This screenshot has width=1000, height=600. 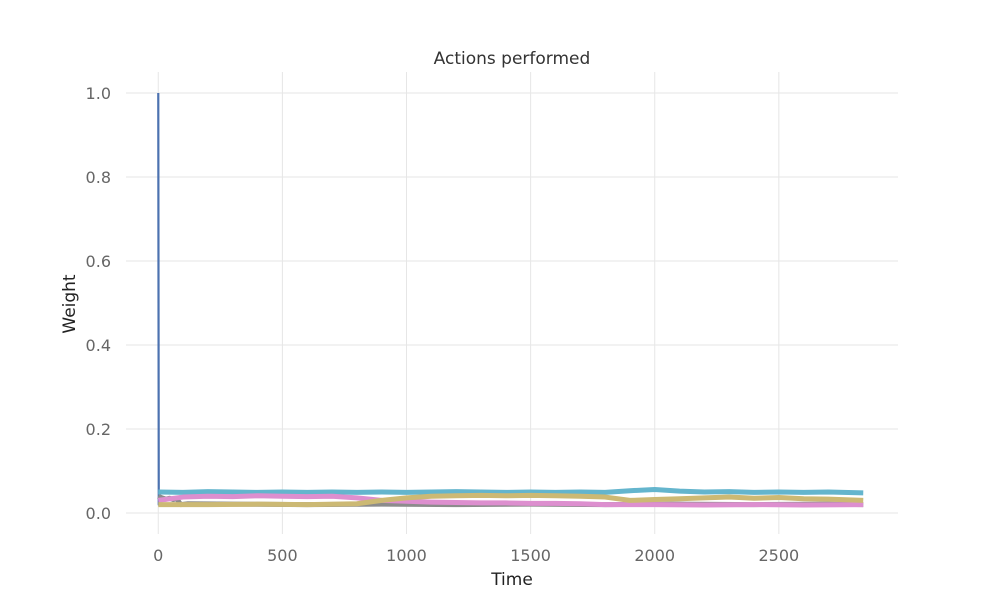 What do you see at coordinates (98, 177) in the screenshot?
I see `y-tick-label: 0.8` at bounding box center [98, 177].